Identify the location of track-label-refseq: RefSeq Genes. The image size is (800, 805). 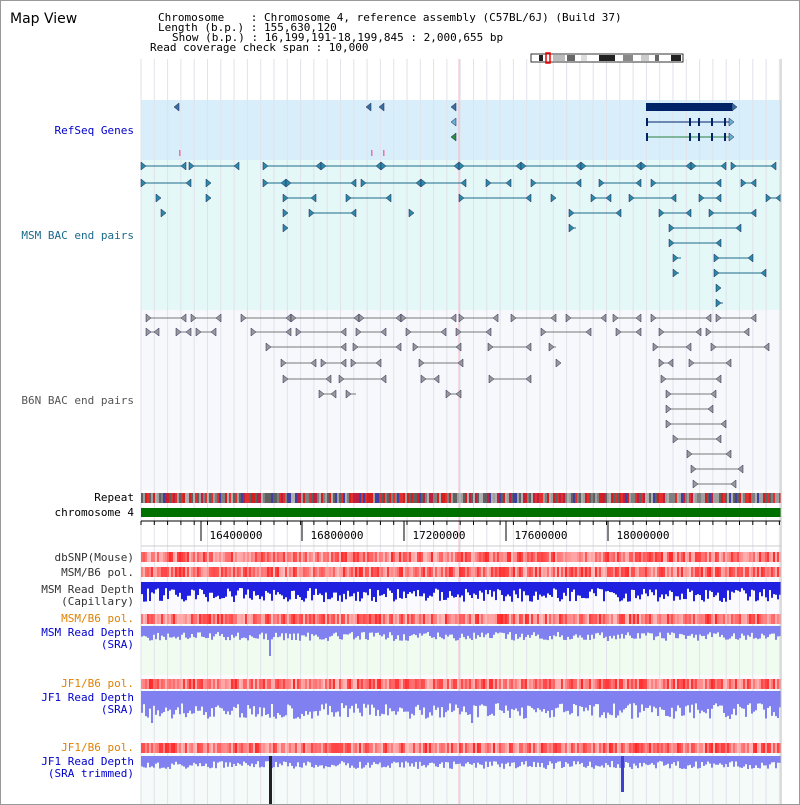
(94, 130).